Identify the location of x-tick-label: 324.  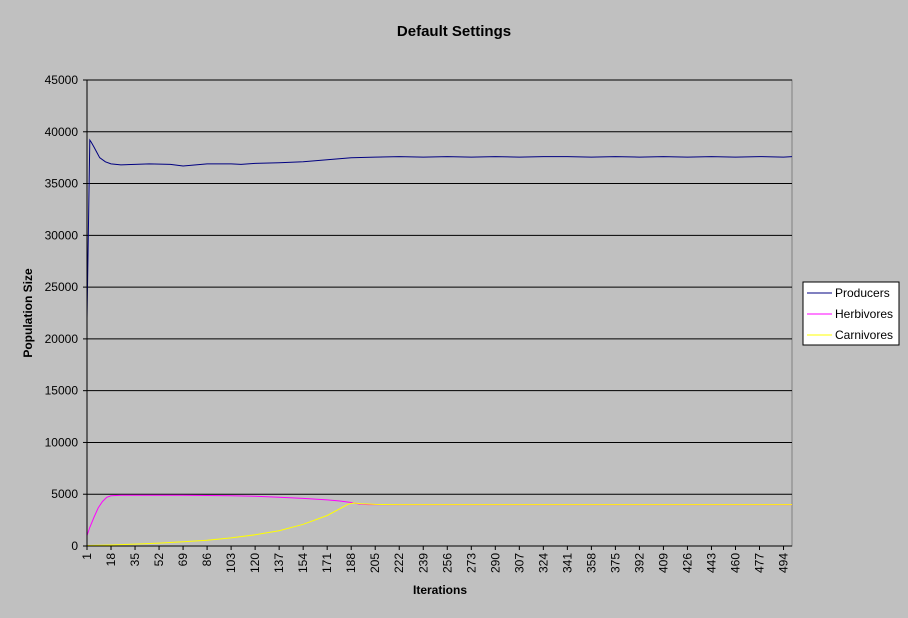
(543, 563).